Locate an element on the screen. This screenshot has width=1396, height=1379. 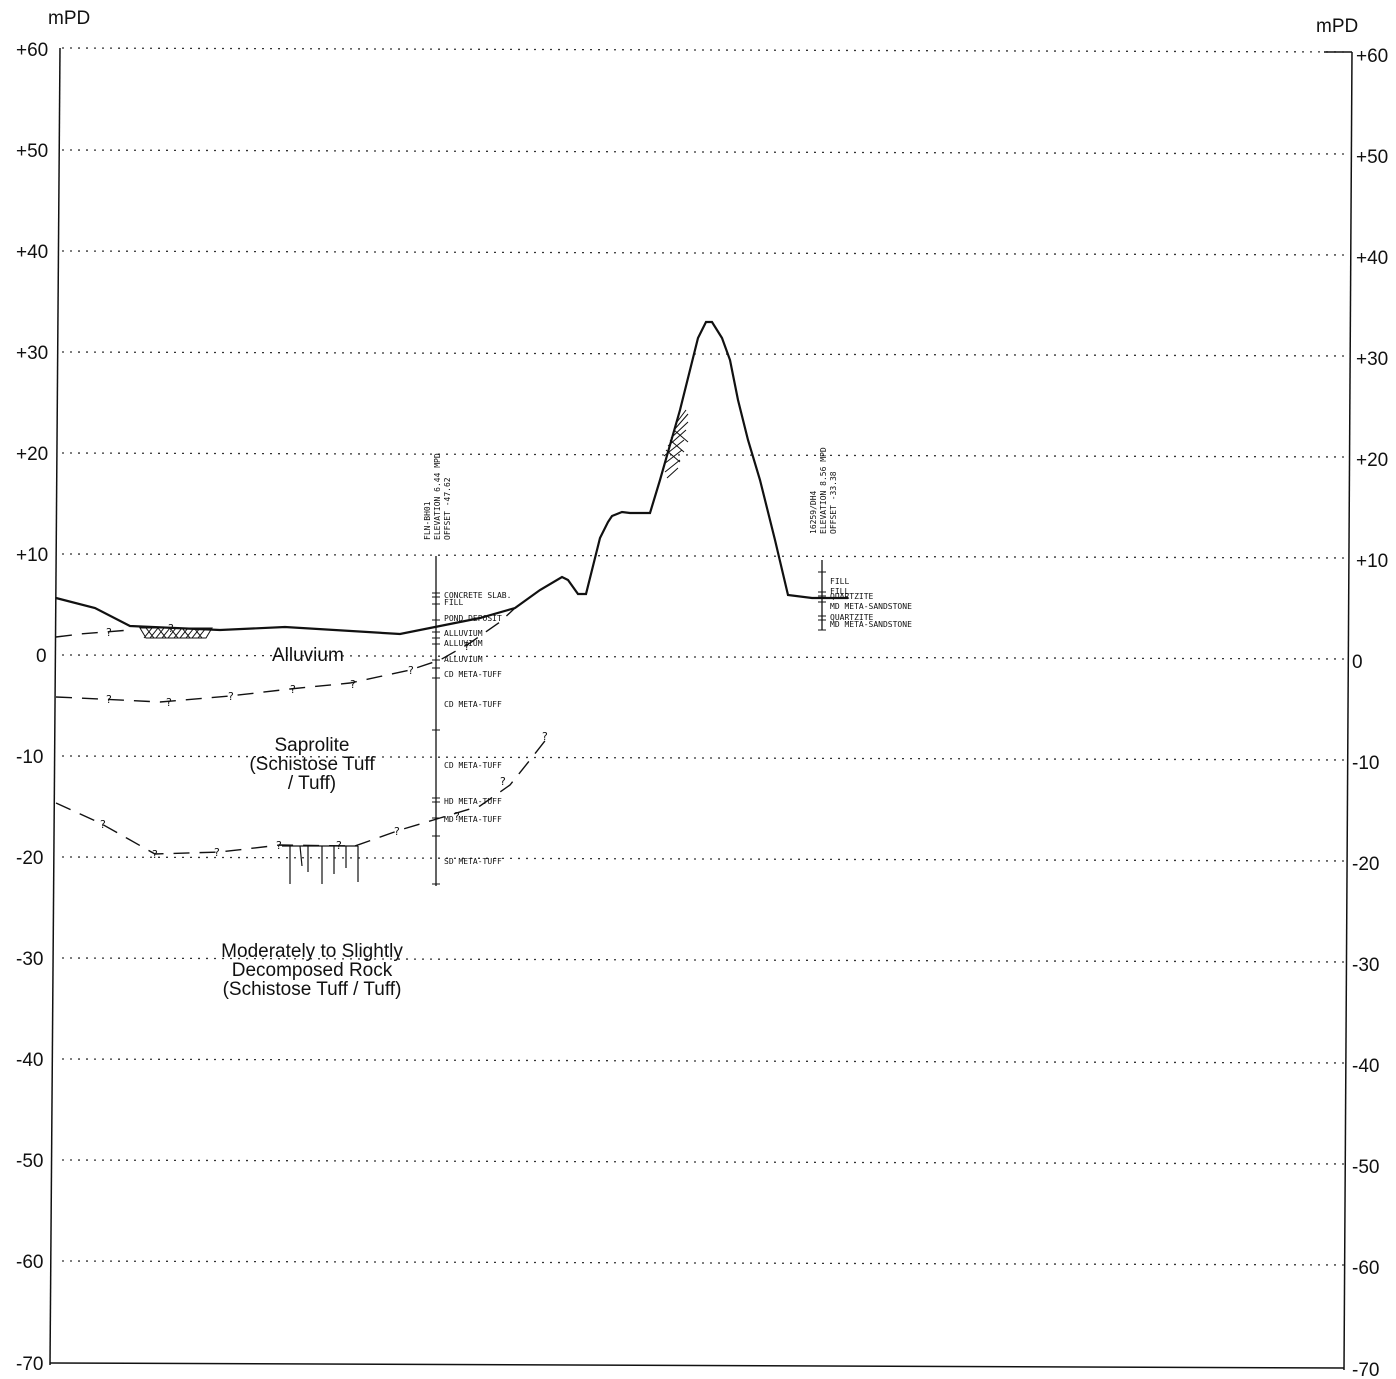
left-tick: -10 is located at coordinates (29, 757).